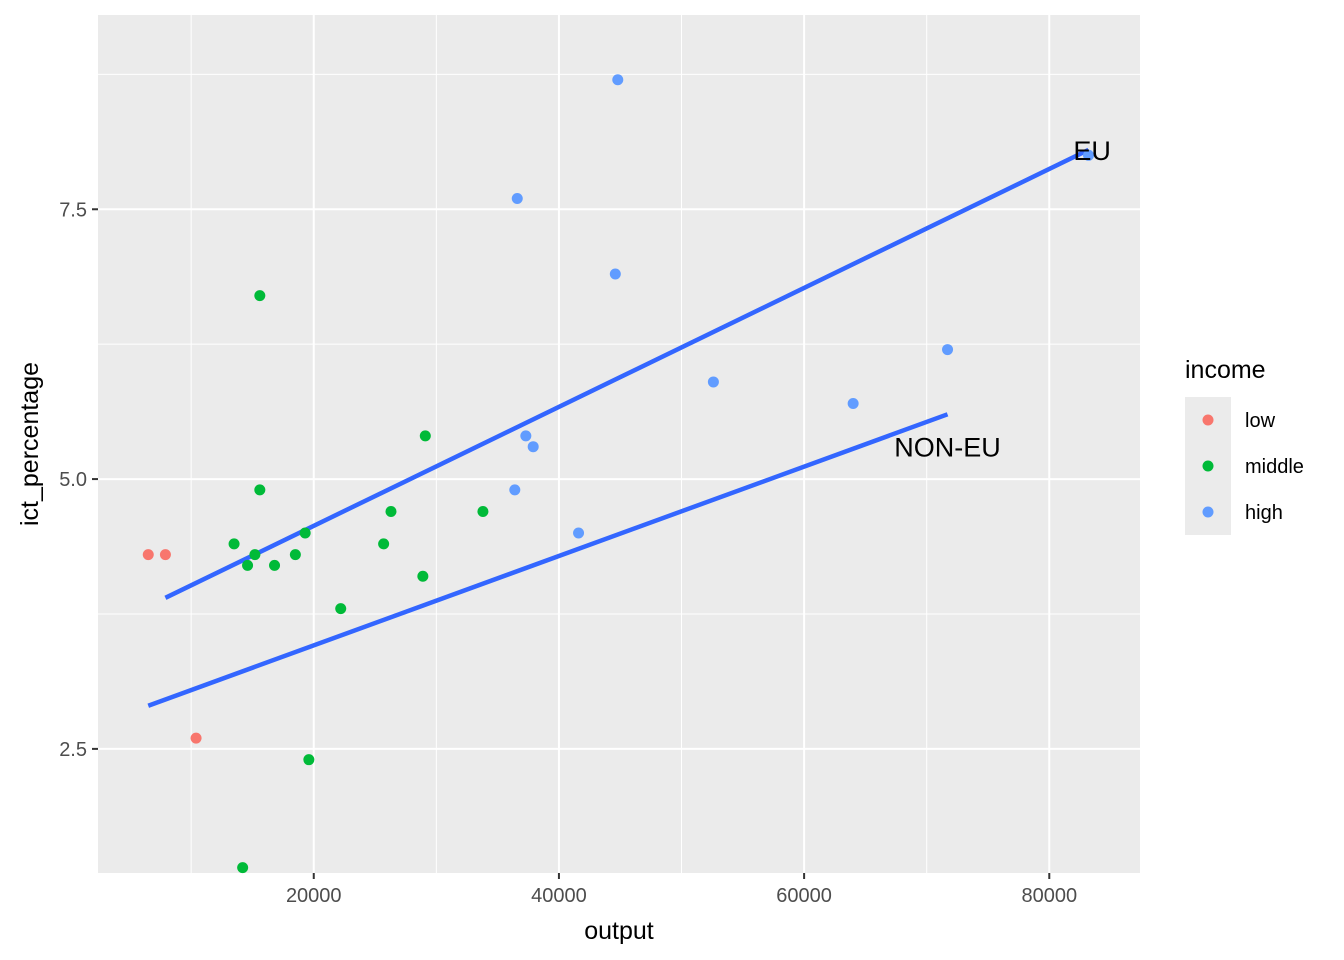  I want to click on legend-label-high: high, so click(1264, 513).